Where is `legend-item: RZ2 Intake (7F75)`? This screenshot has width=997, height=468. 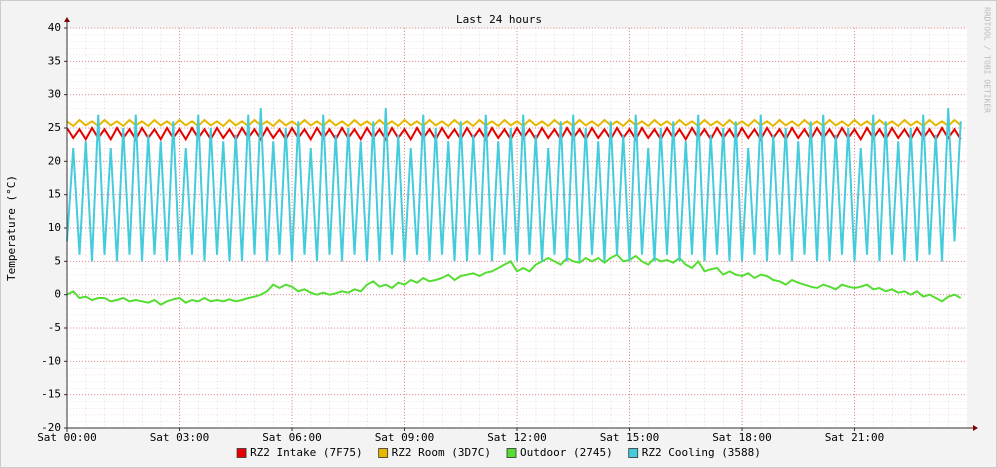 legend-item: RZ2 Intake (7F75) is located at coordinates (299, 452).